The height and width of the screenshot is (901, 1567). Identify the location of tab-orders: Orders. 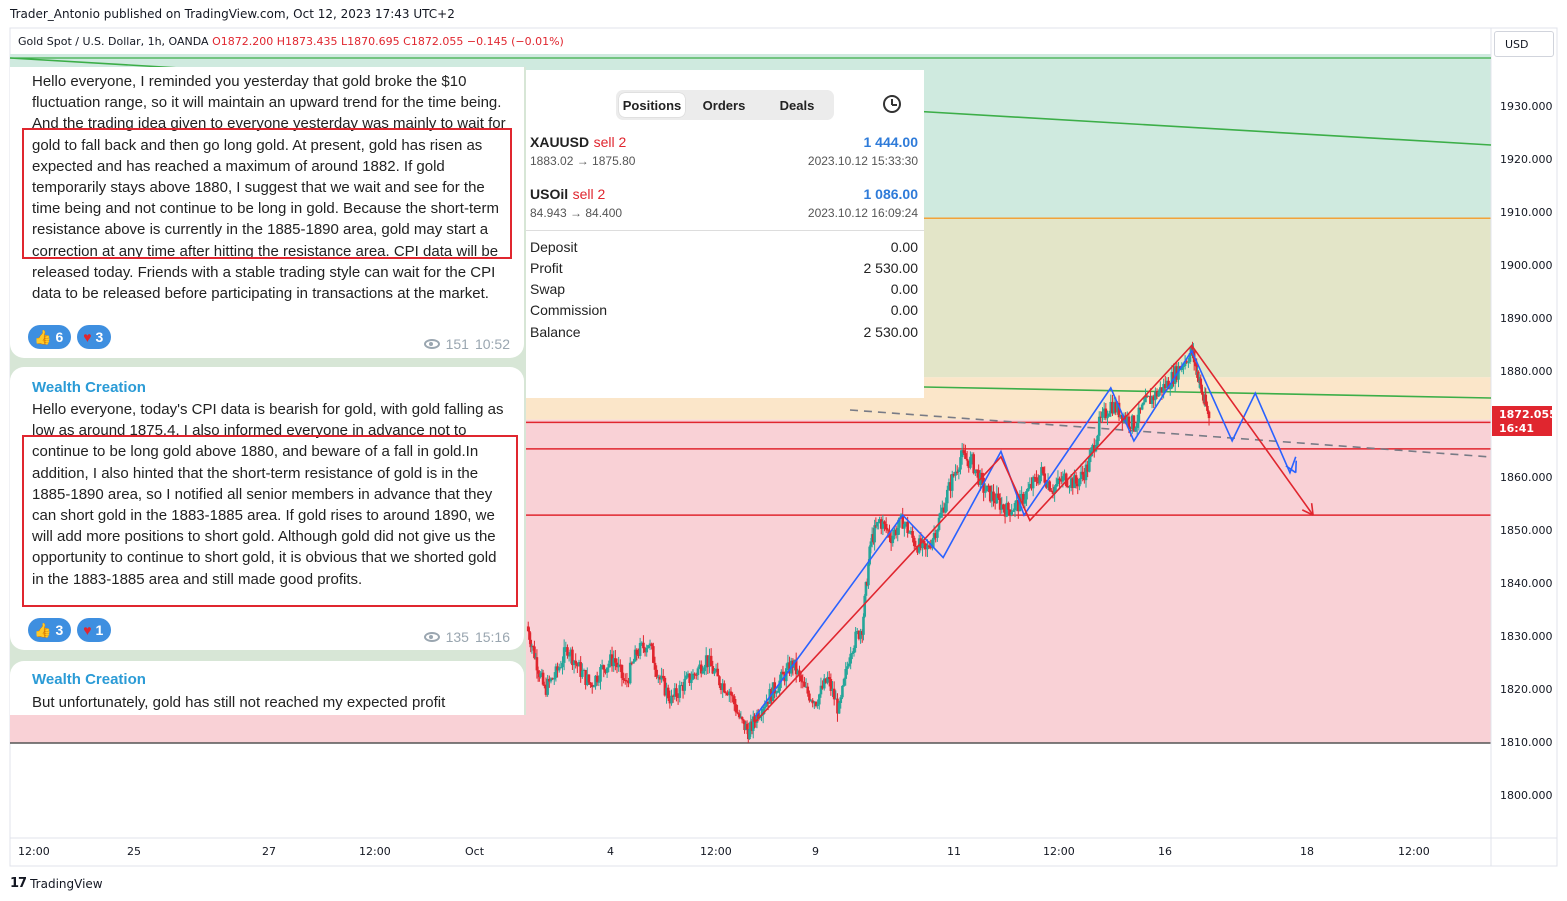
(724, 105).